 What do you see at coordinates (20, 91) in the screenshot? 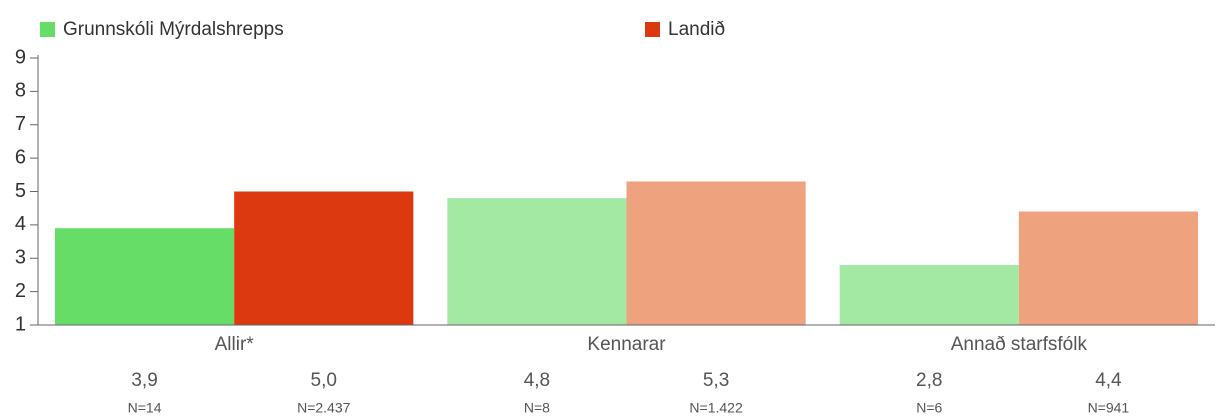
I see `y-tick-label: 8` at bounding box center [20, 91].